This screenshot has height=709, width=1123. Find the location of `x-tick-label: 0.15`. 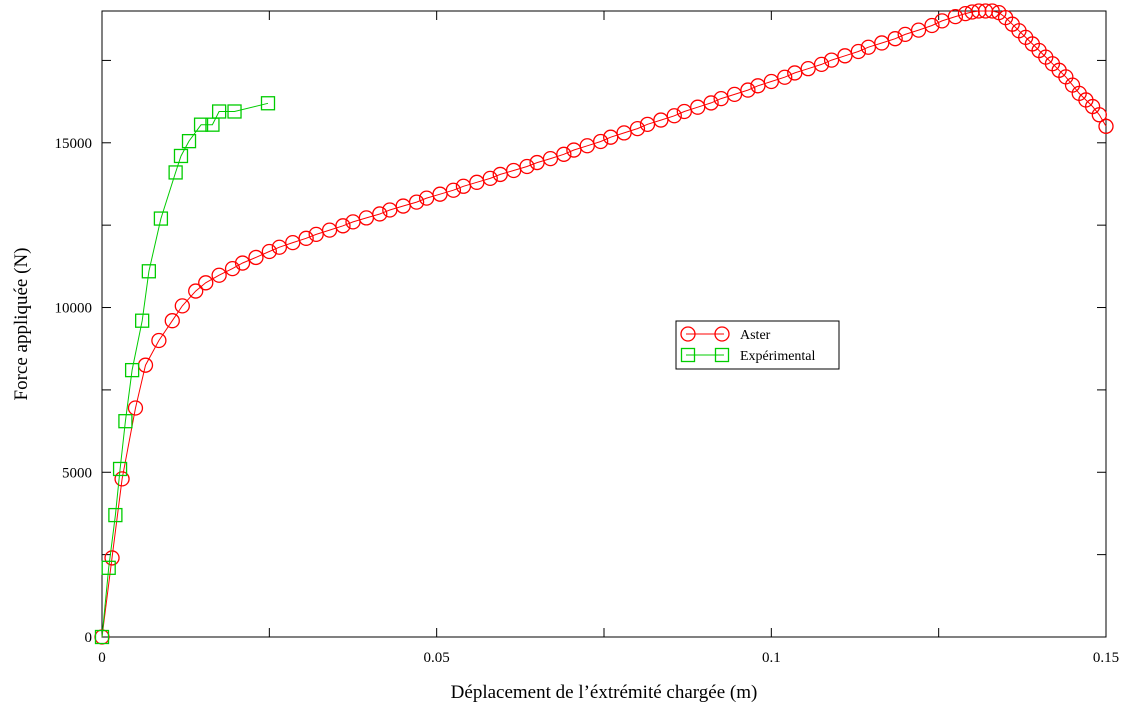

x-tick-label: 0.15 is located at coordinates (1106, 658).